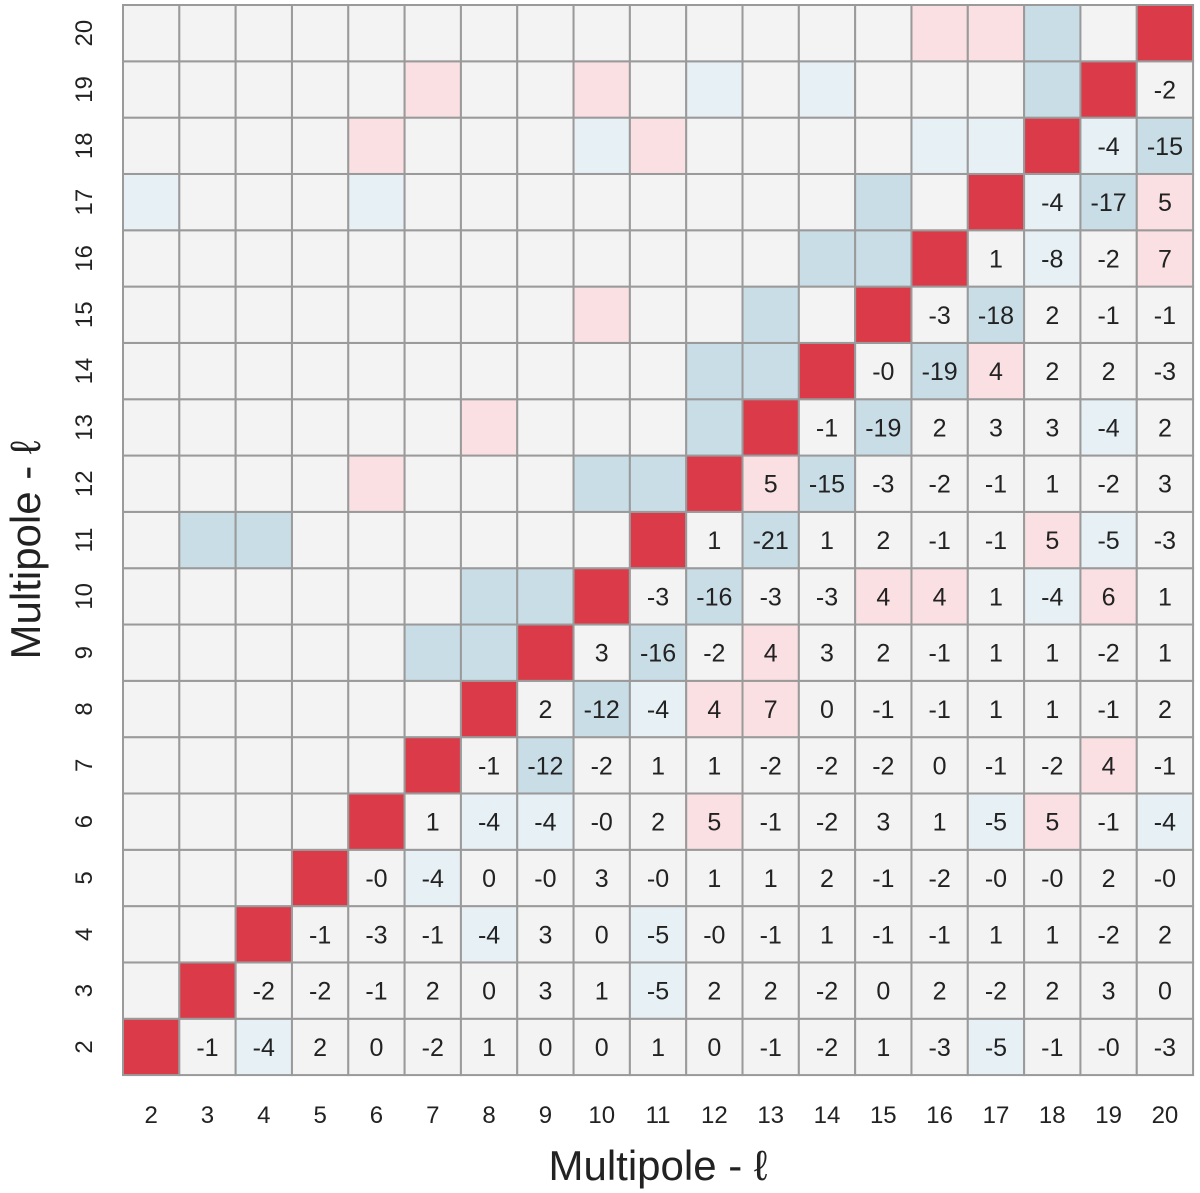 The width and height of the screenshot is (1200, 1193). I want to click on cell-value-label: -5, so click(658, 992).